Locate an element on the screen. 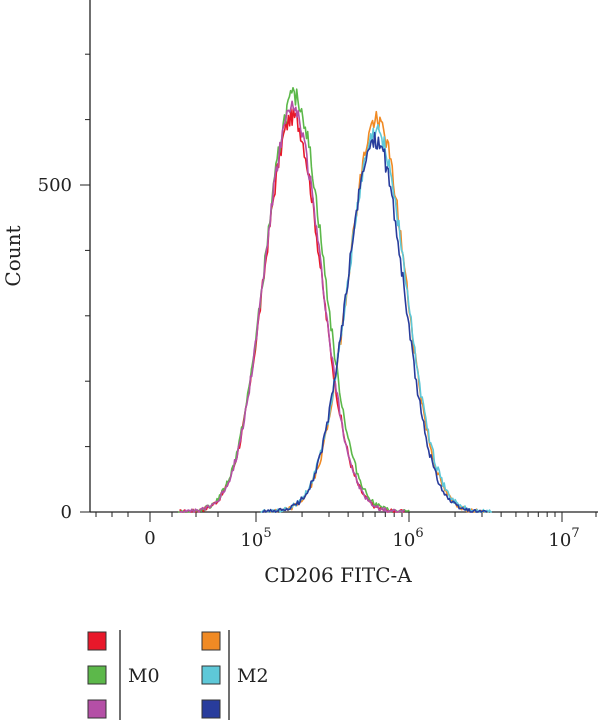 The width and height of the screenshot is (600, 720). y-minor-ticks is located at coordinates (85, 283).